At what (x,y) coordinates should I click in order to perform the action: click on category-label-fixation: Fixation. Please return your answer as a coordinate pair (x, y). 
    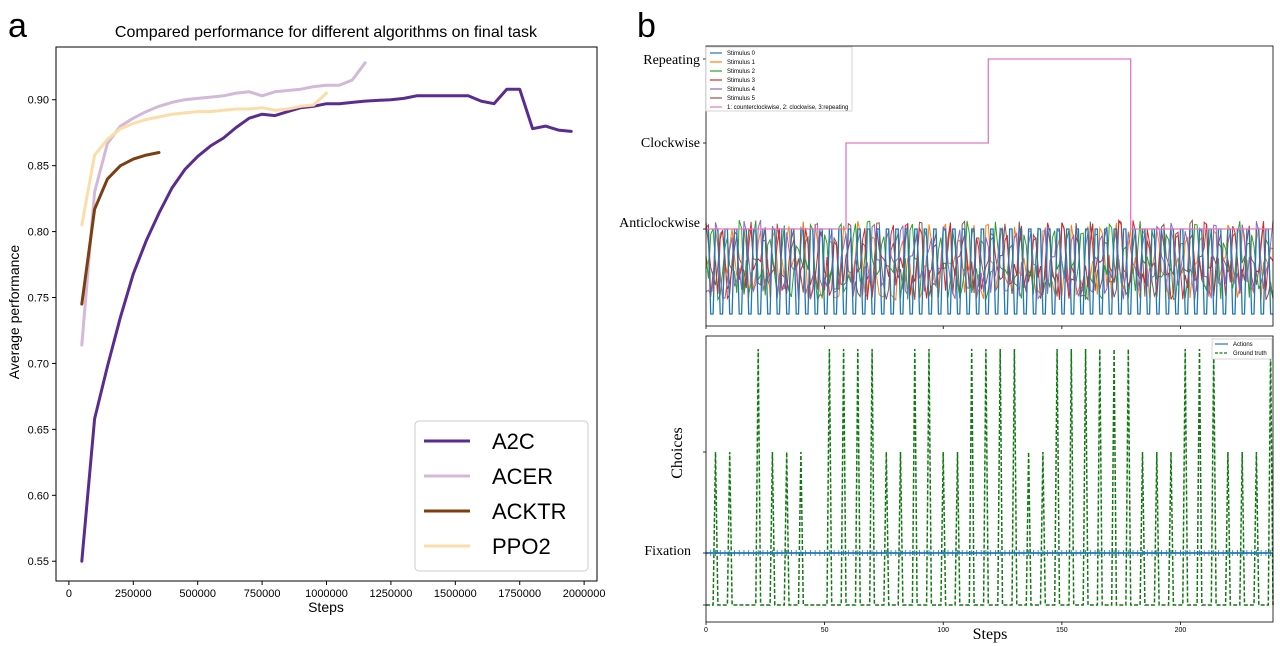
    Looking at the image, I should click on (667, 551).